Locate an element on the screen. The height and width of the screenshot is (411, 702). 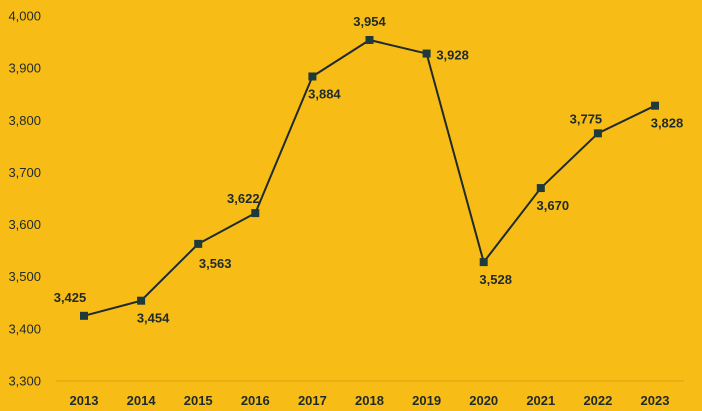
data-label: 3,454 is located at coordinates (153, 318).